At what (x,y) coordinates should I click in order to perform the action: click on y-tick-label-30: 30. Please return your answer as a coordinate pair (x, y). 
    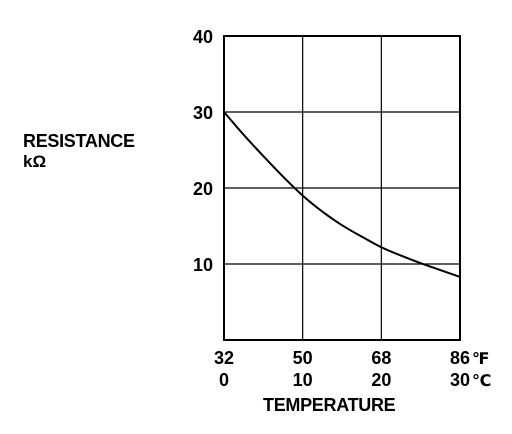
    Looking at the image, I should click on (203, 113).